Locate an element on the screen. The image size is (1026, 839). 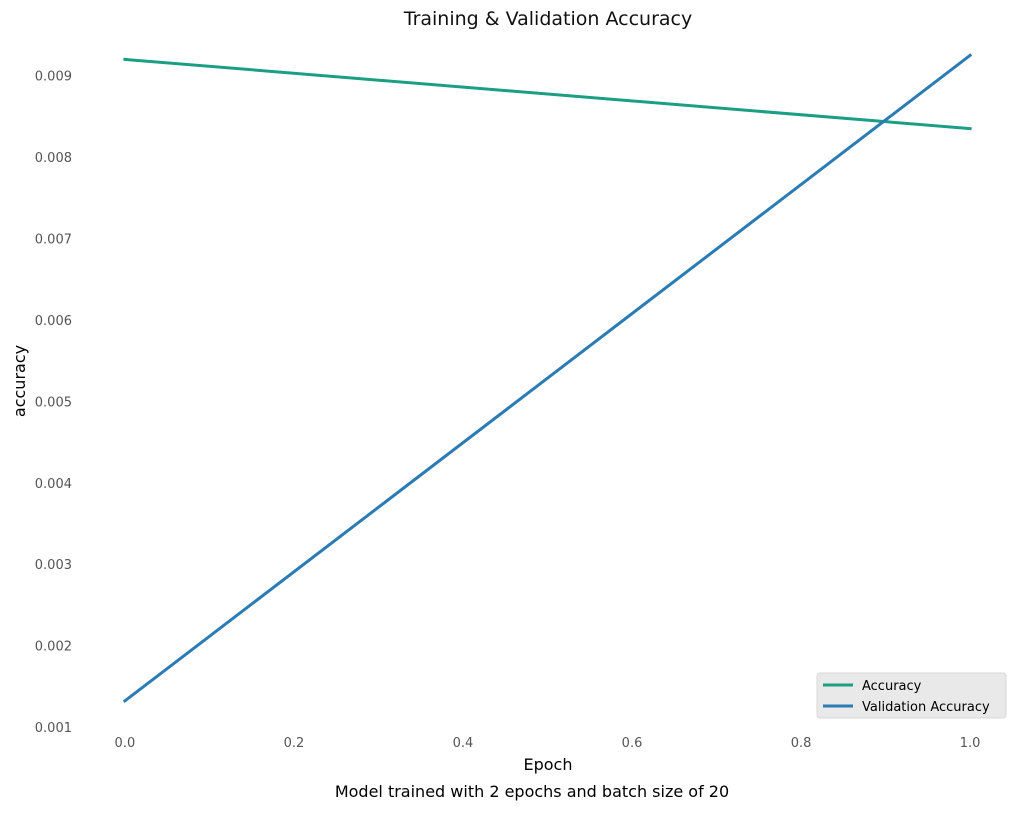
legend-label: Accuracy is located at coordinates (892, 686).